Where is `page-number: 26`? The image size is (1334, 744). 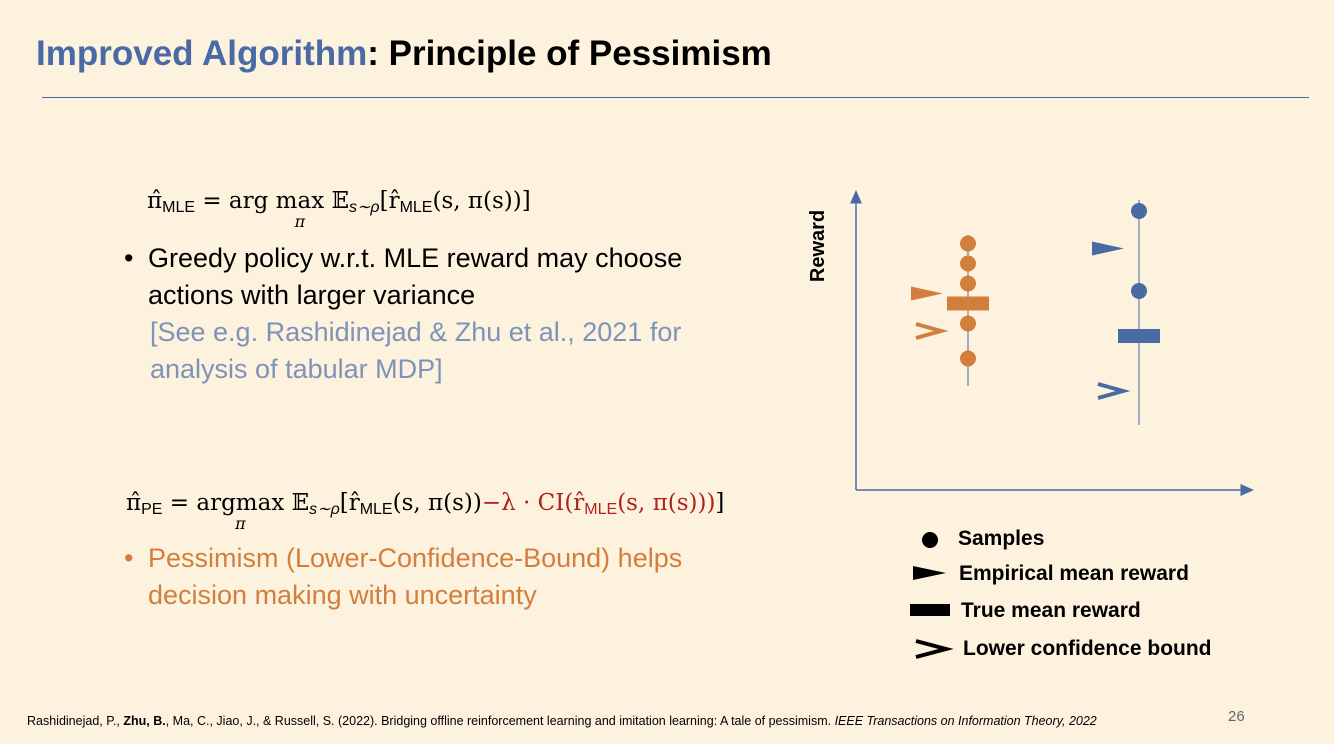 page-number: 26 is located at coordinates (1236, 716).